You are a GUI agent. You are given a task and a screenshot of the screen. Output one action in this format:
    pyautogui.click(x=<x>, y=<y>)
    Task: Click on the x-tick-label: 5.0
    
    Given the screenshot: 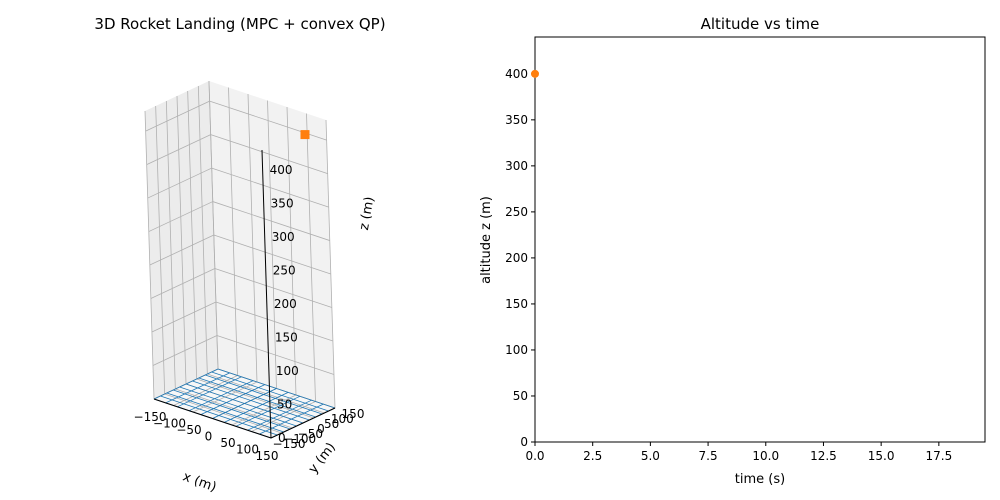 What is the action you would take?
    pyautogui.click(x=650, y=456)
    